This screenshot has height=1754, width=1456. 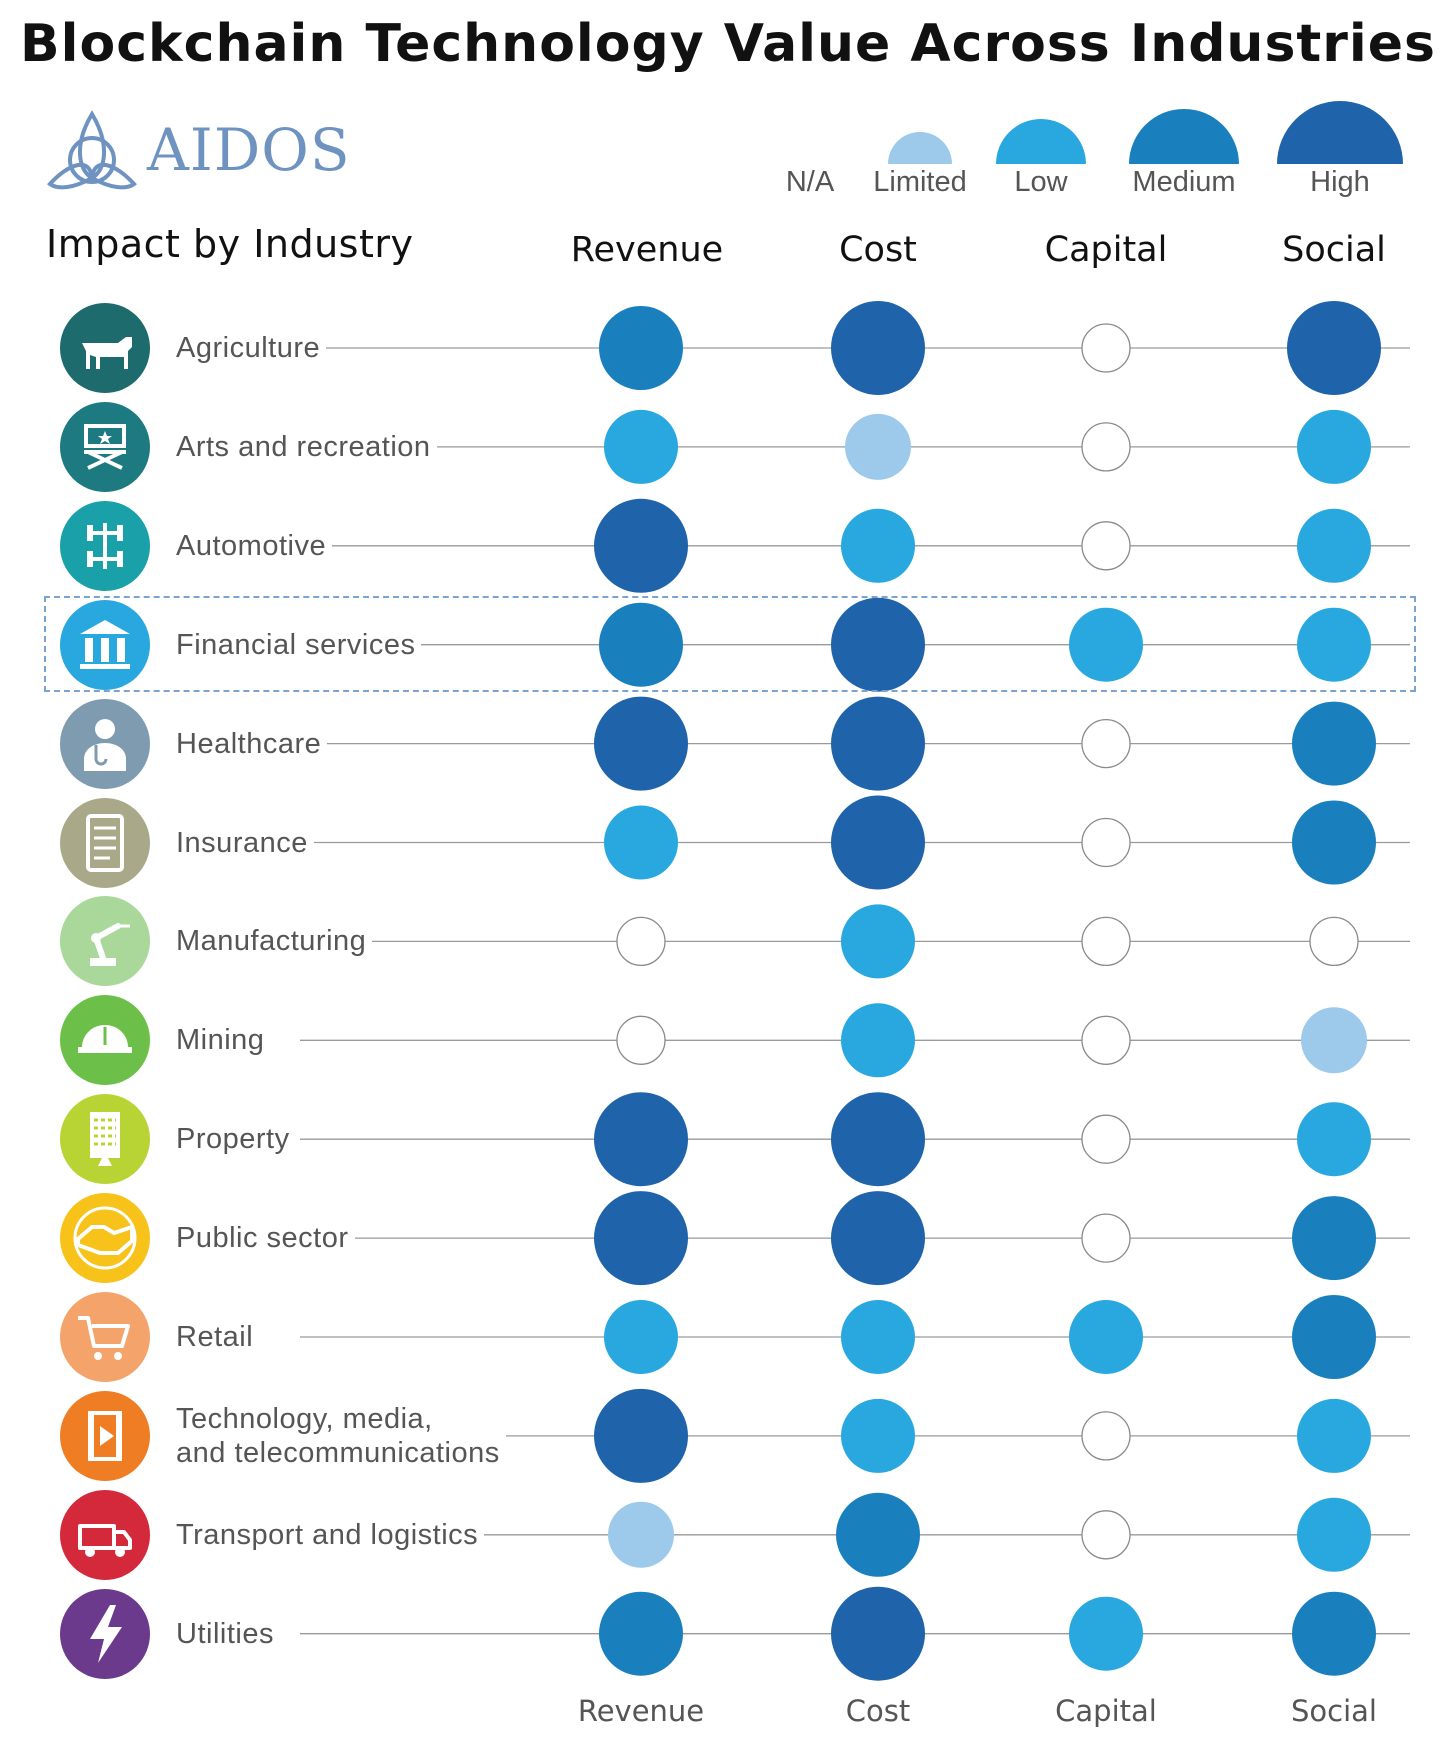 What do you see at coordinates (878, 1238) in the screenshot?
I see `marker-public-sector-cost` at bounding box center [878, 1238].